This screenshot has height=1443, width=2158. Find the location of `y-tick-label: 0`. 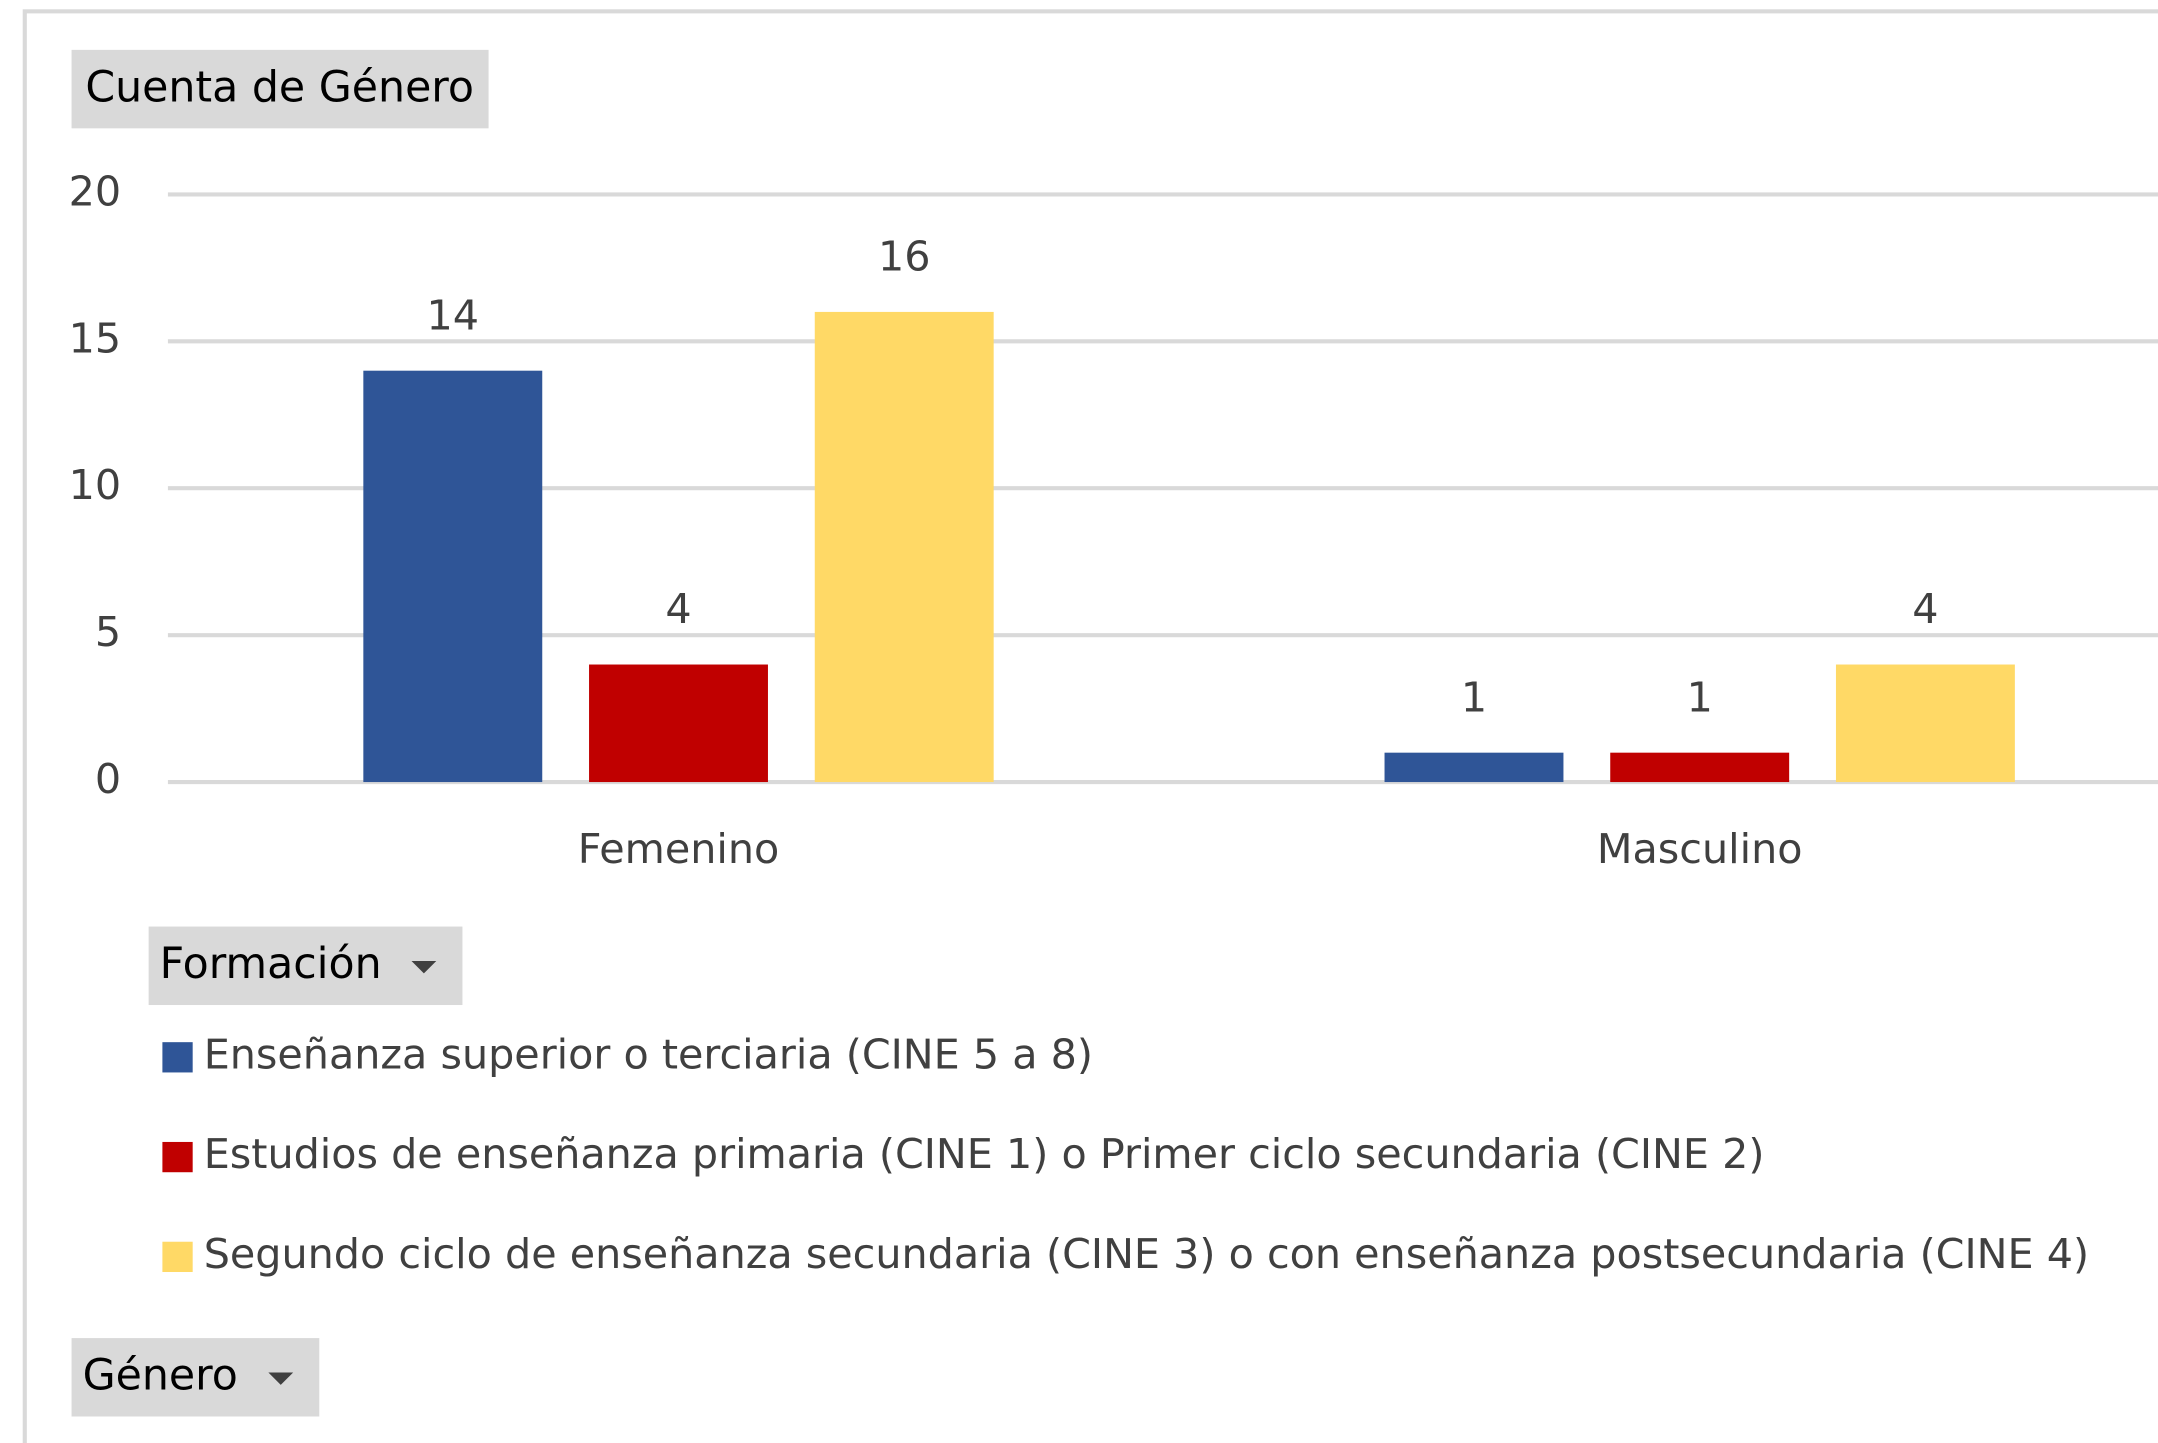

y-tick-label: 0 is located at coordinates (108, 779).